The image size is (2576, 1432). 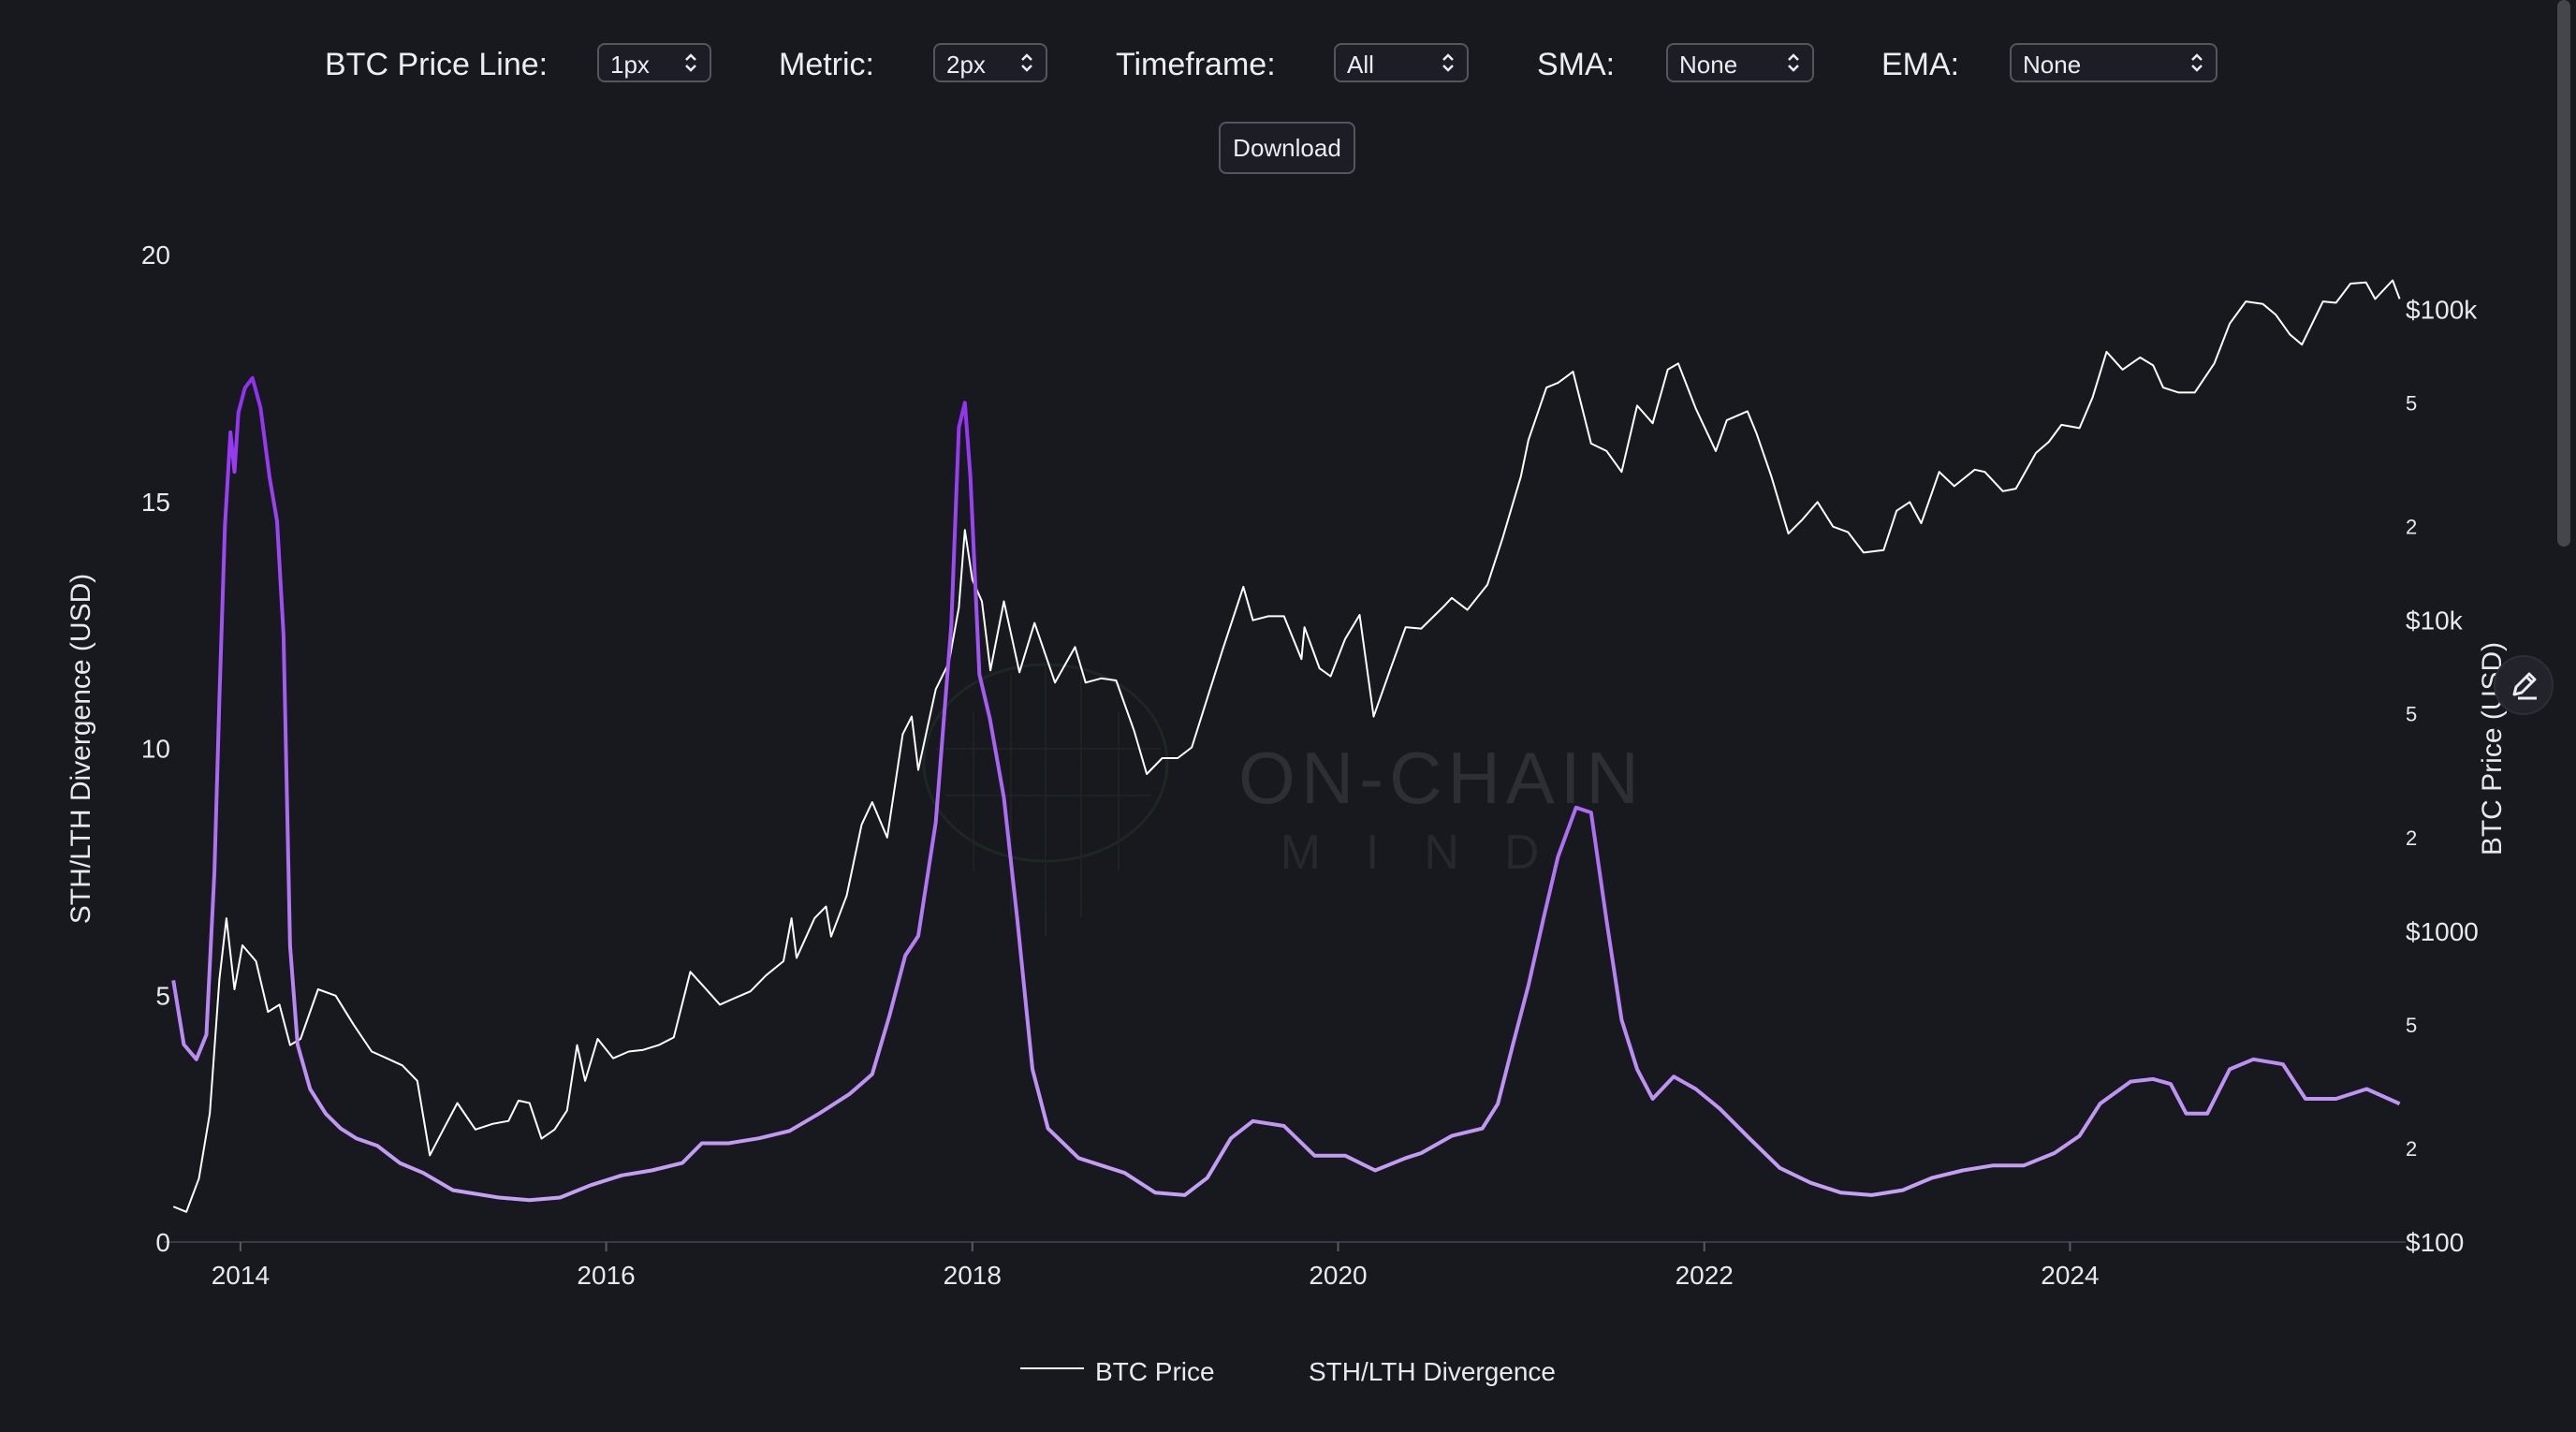 What do you see at coordinates (1196, 64) in the screenshot?
I see `timeframe-label: Timeframe:` at bounding box center [1196, 64].